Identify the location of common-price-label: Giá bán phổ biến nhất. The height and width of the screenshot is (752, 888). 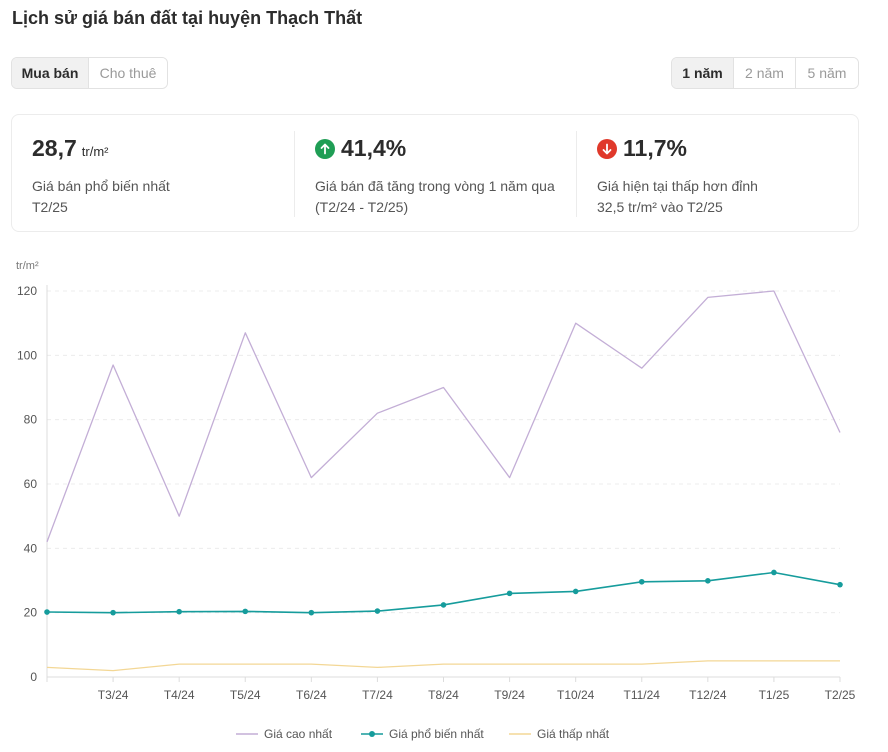
(101, 186).